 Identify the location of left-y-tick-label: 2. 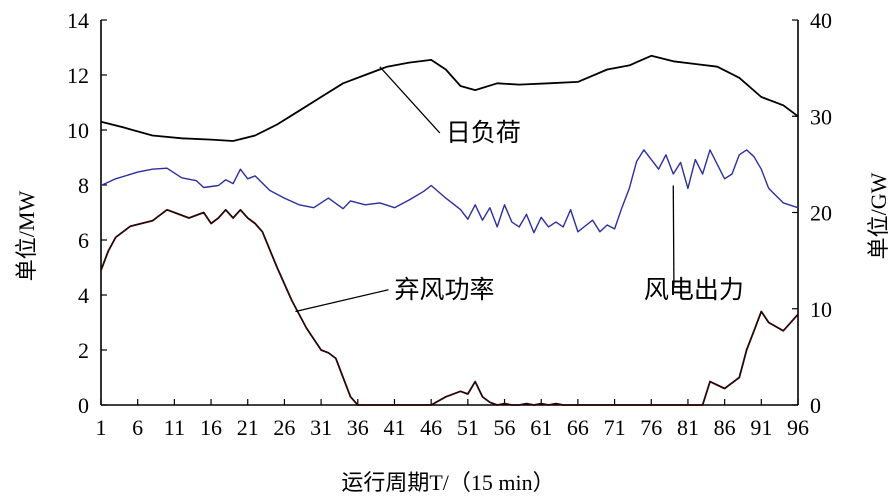
(83, 350).